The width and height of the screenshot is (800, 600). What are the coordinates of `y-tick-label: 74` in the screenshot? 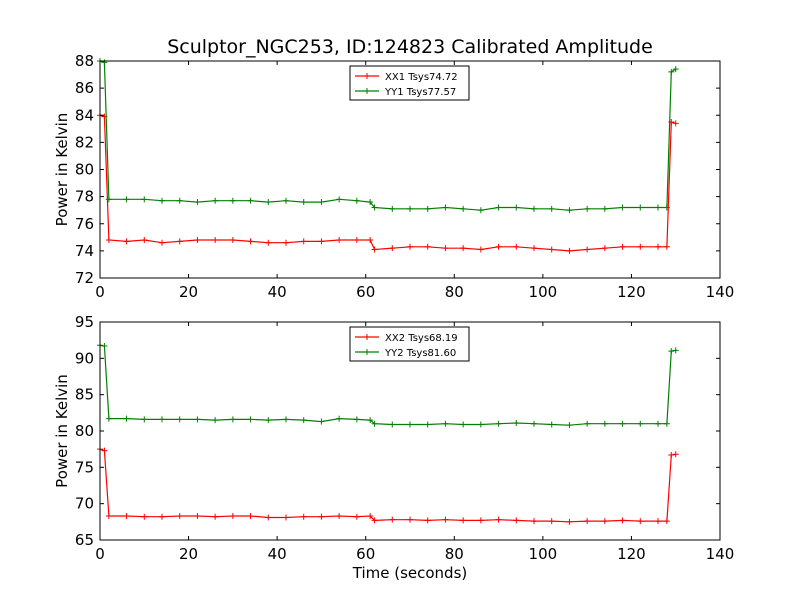 It's located at (84, 251).